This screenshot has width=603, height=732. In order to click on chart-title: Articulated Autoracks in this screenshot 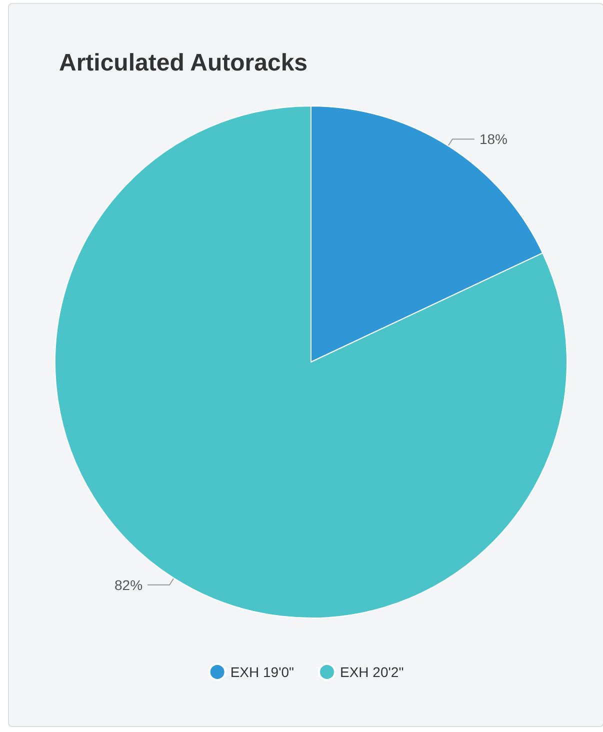, I will do `click(183, 63)`.